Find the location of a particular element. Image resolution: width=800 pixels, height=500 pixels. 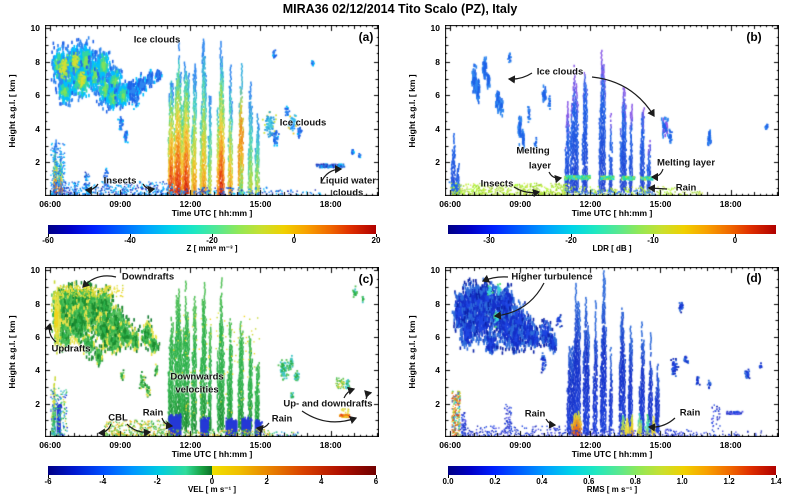

colorbar-tick-label: 0.8 is located at coordinates (635, 481).